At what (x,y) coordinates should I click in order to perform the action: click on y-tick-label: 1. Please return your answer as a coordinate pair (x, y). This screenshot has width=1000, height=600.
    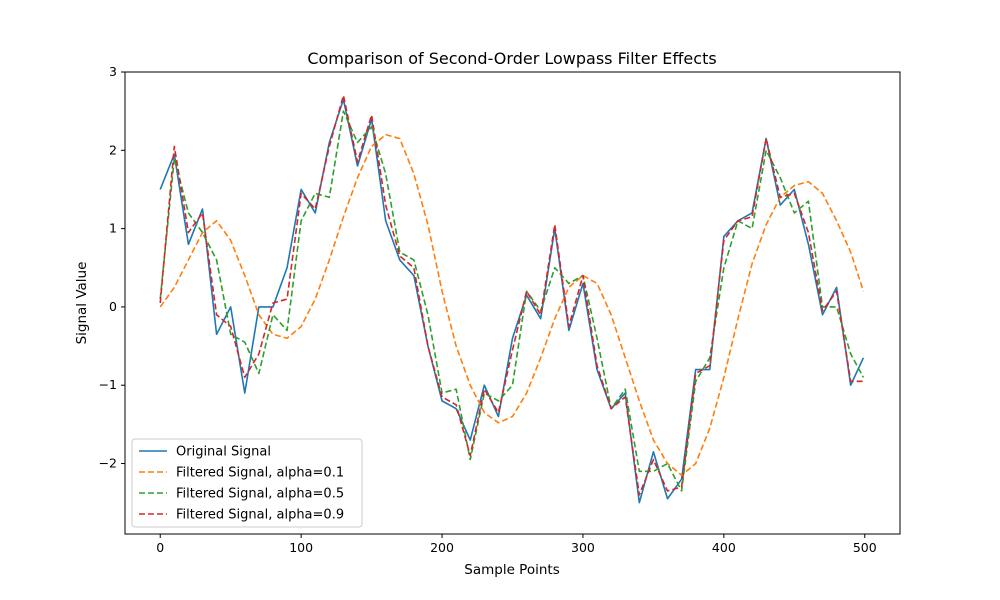
    Looking at the image, I should click on (113, 228).